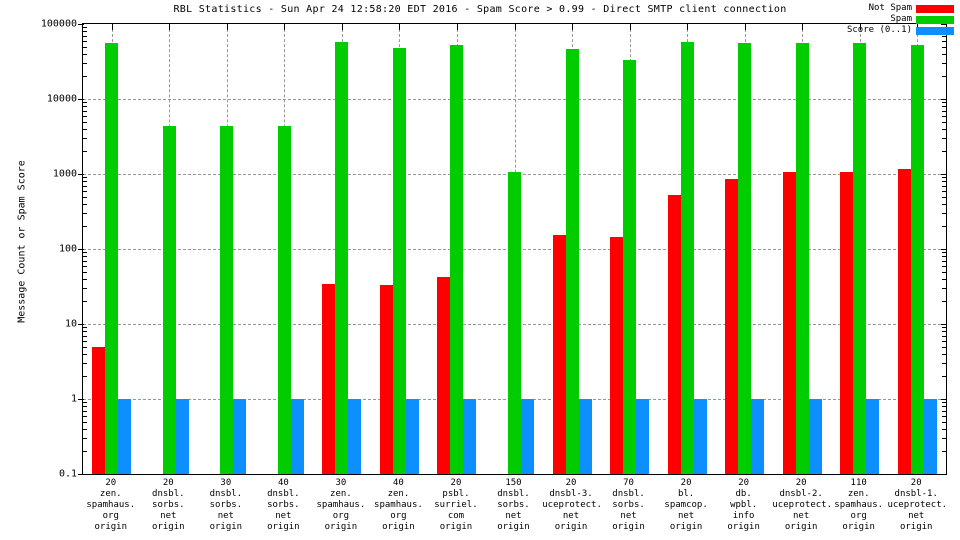 The image size is (960, 540). Describe the element at coordinates (879, 30) in the screenshot. I see `legend-label: Score (0..1)` at that location.